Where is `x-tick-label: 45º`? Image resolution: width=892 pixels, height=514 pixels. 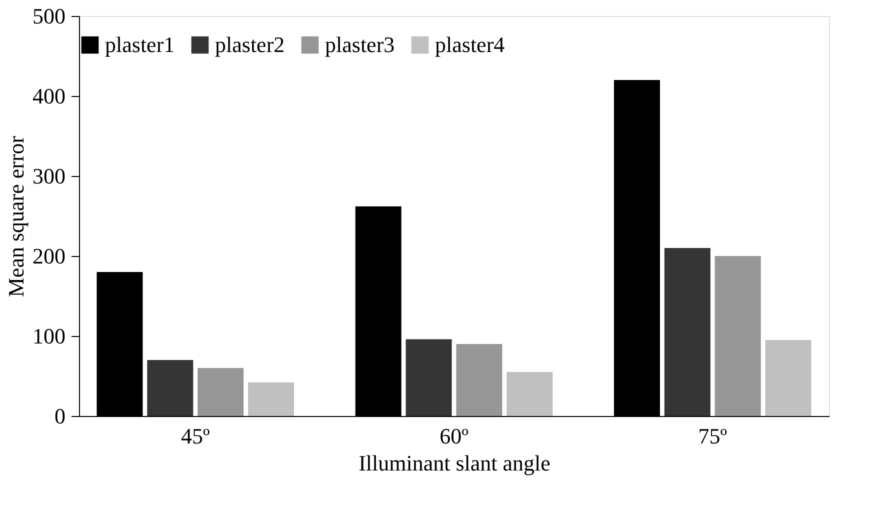 x-tick-label: 45º is located at coordinates (195, 436).